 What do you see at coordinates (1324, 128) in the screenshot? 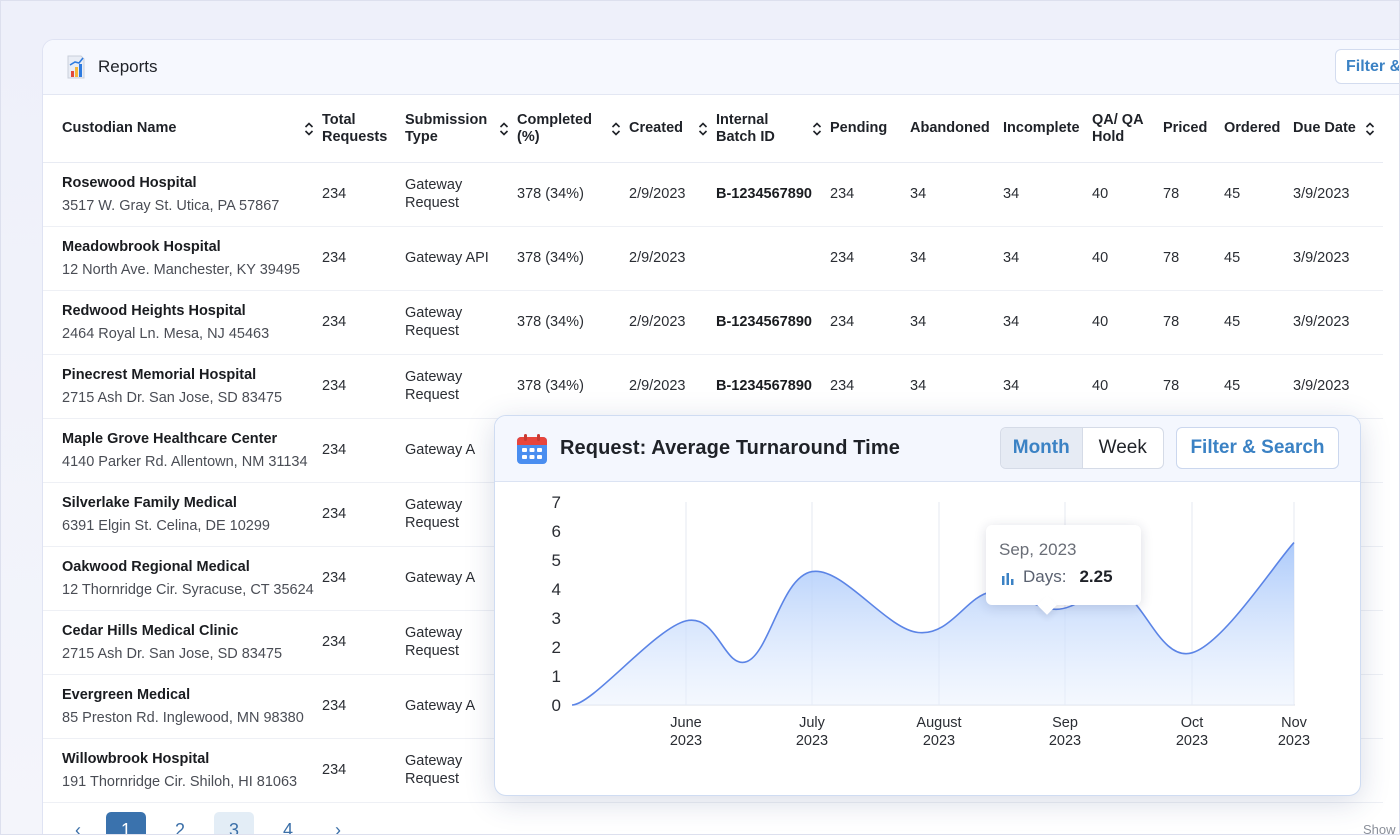
I see `column-header-label: Due Date` at bounding box center [1324, 128].